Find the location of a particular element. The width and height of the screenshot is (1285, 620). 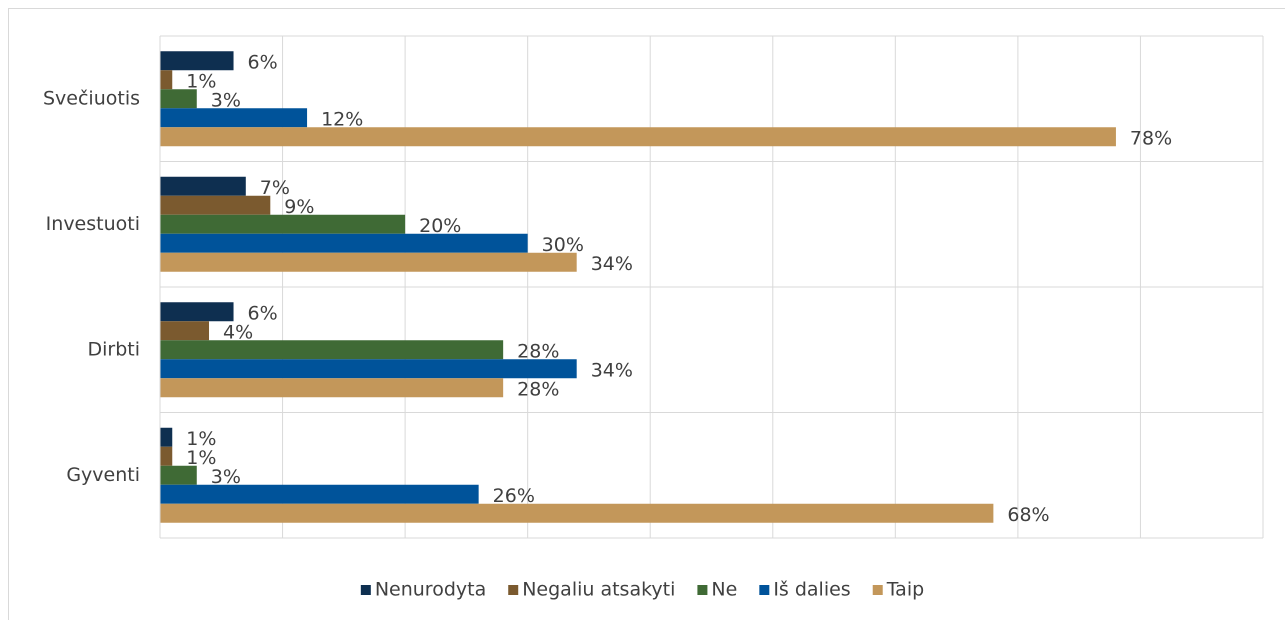

legend-label: Iš dalies is located at coordinates (811, 590).